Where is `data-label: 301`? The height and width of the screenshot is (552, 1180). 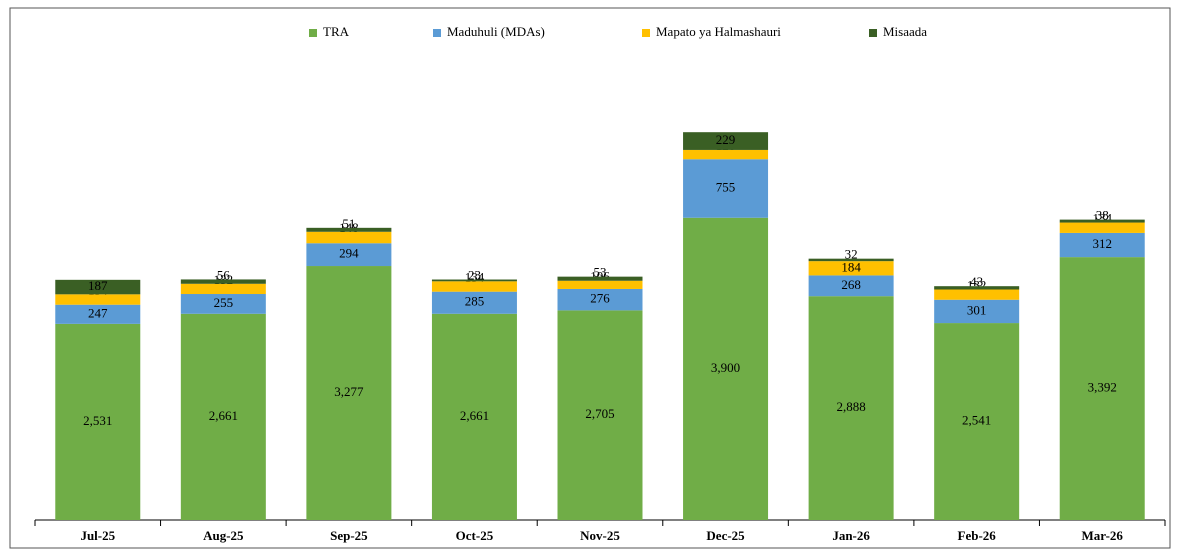 data-label: 301 is located at coordinates (977, 309).